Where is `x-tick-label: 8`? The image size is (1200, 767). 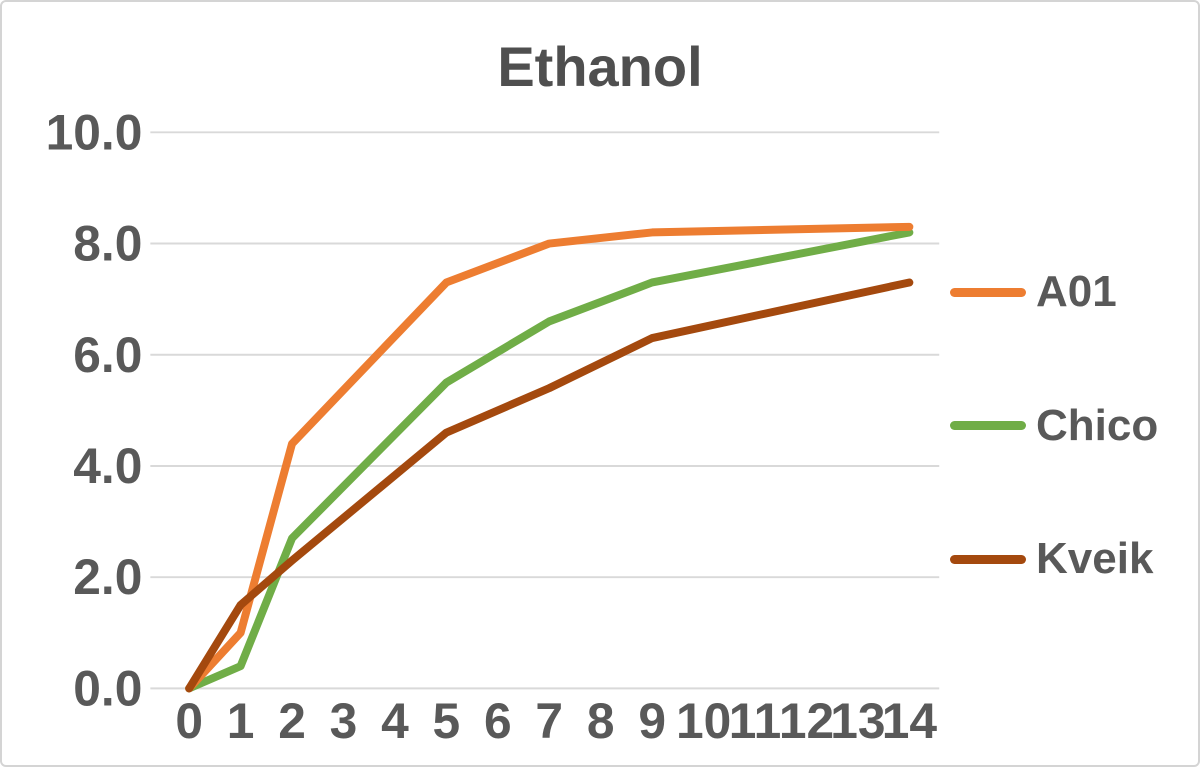 x-tick-label: 8 is located at coordinates (601, 721).